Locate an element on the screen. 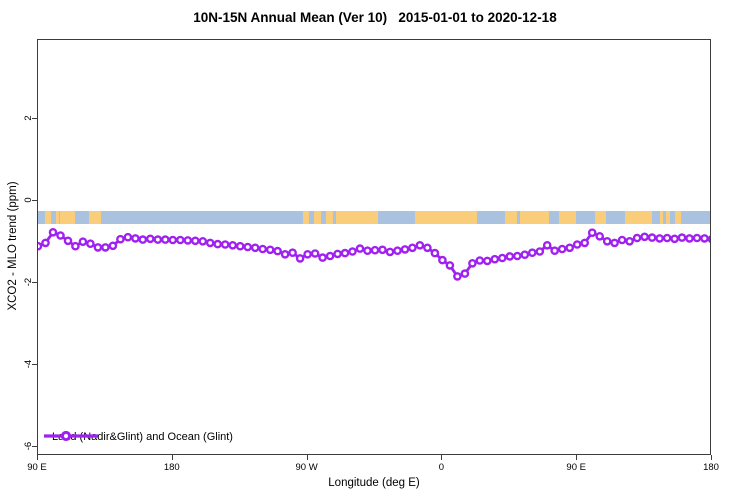  data-series-svg is located at coordinates (374, 254).